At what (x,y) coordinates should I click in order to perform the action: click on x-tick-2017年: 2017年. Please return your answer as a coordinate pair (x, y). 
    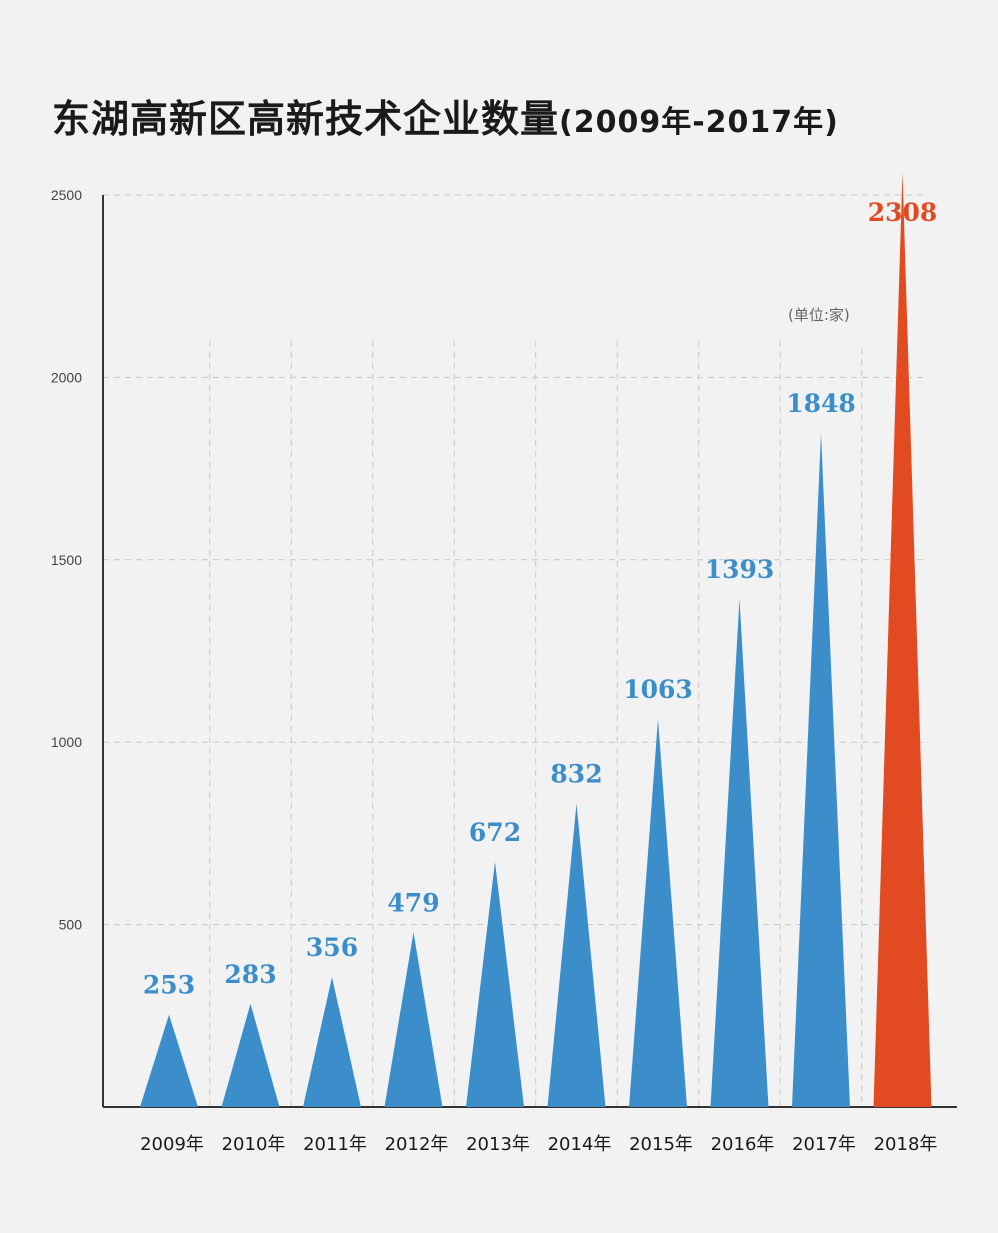
    Looking at the image, I should click on (824, 1144).